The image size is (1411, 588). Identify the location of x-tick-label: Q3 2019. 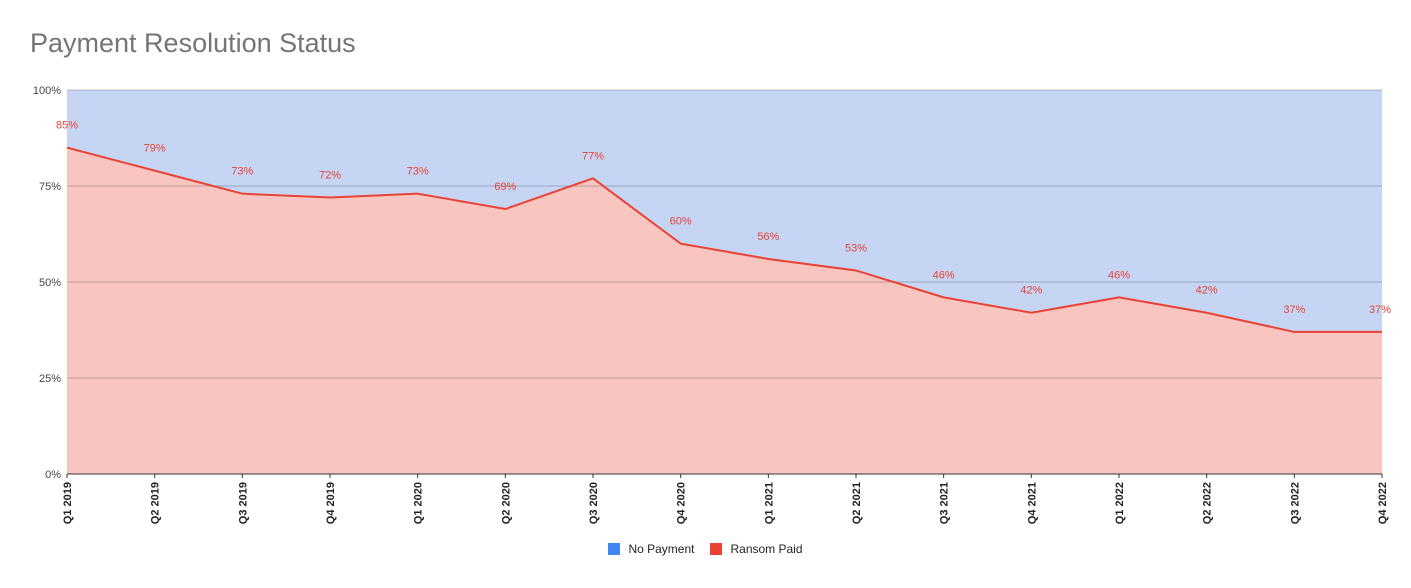
(243, 503).